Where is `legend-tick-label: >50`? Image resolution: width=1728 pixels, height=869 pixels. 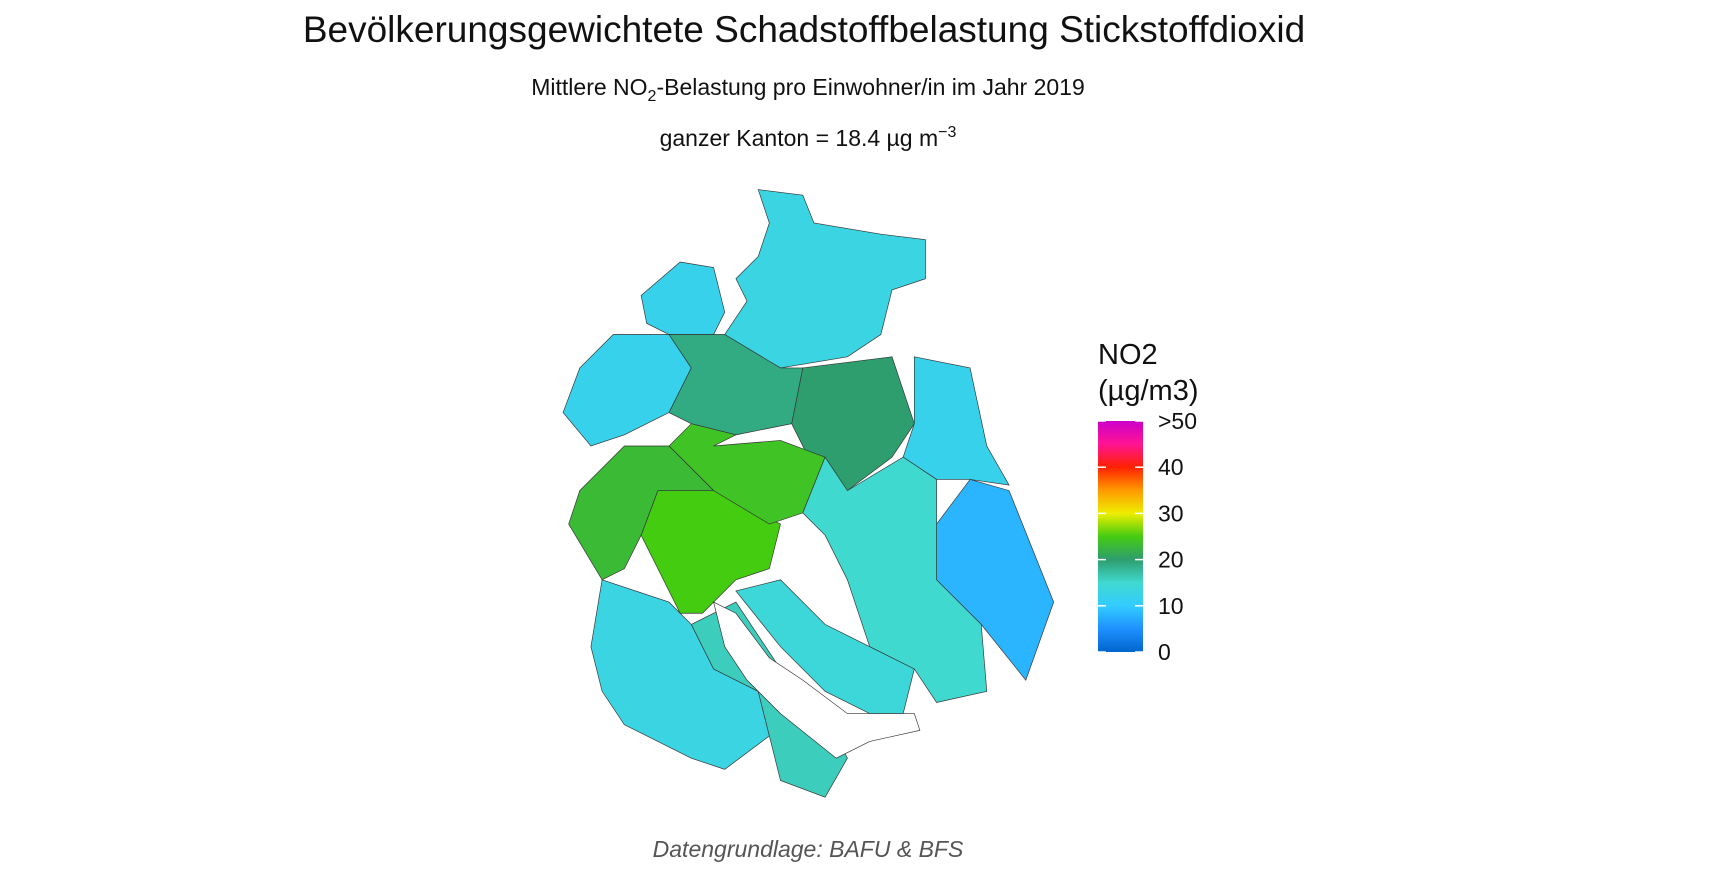 legend-tick-label: >50 is located at coordinates (1177, 421).